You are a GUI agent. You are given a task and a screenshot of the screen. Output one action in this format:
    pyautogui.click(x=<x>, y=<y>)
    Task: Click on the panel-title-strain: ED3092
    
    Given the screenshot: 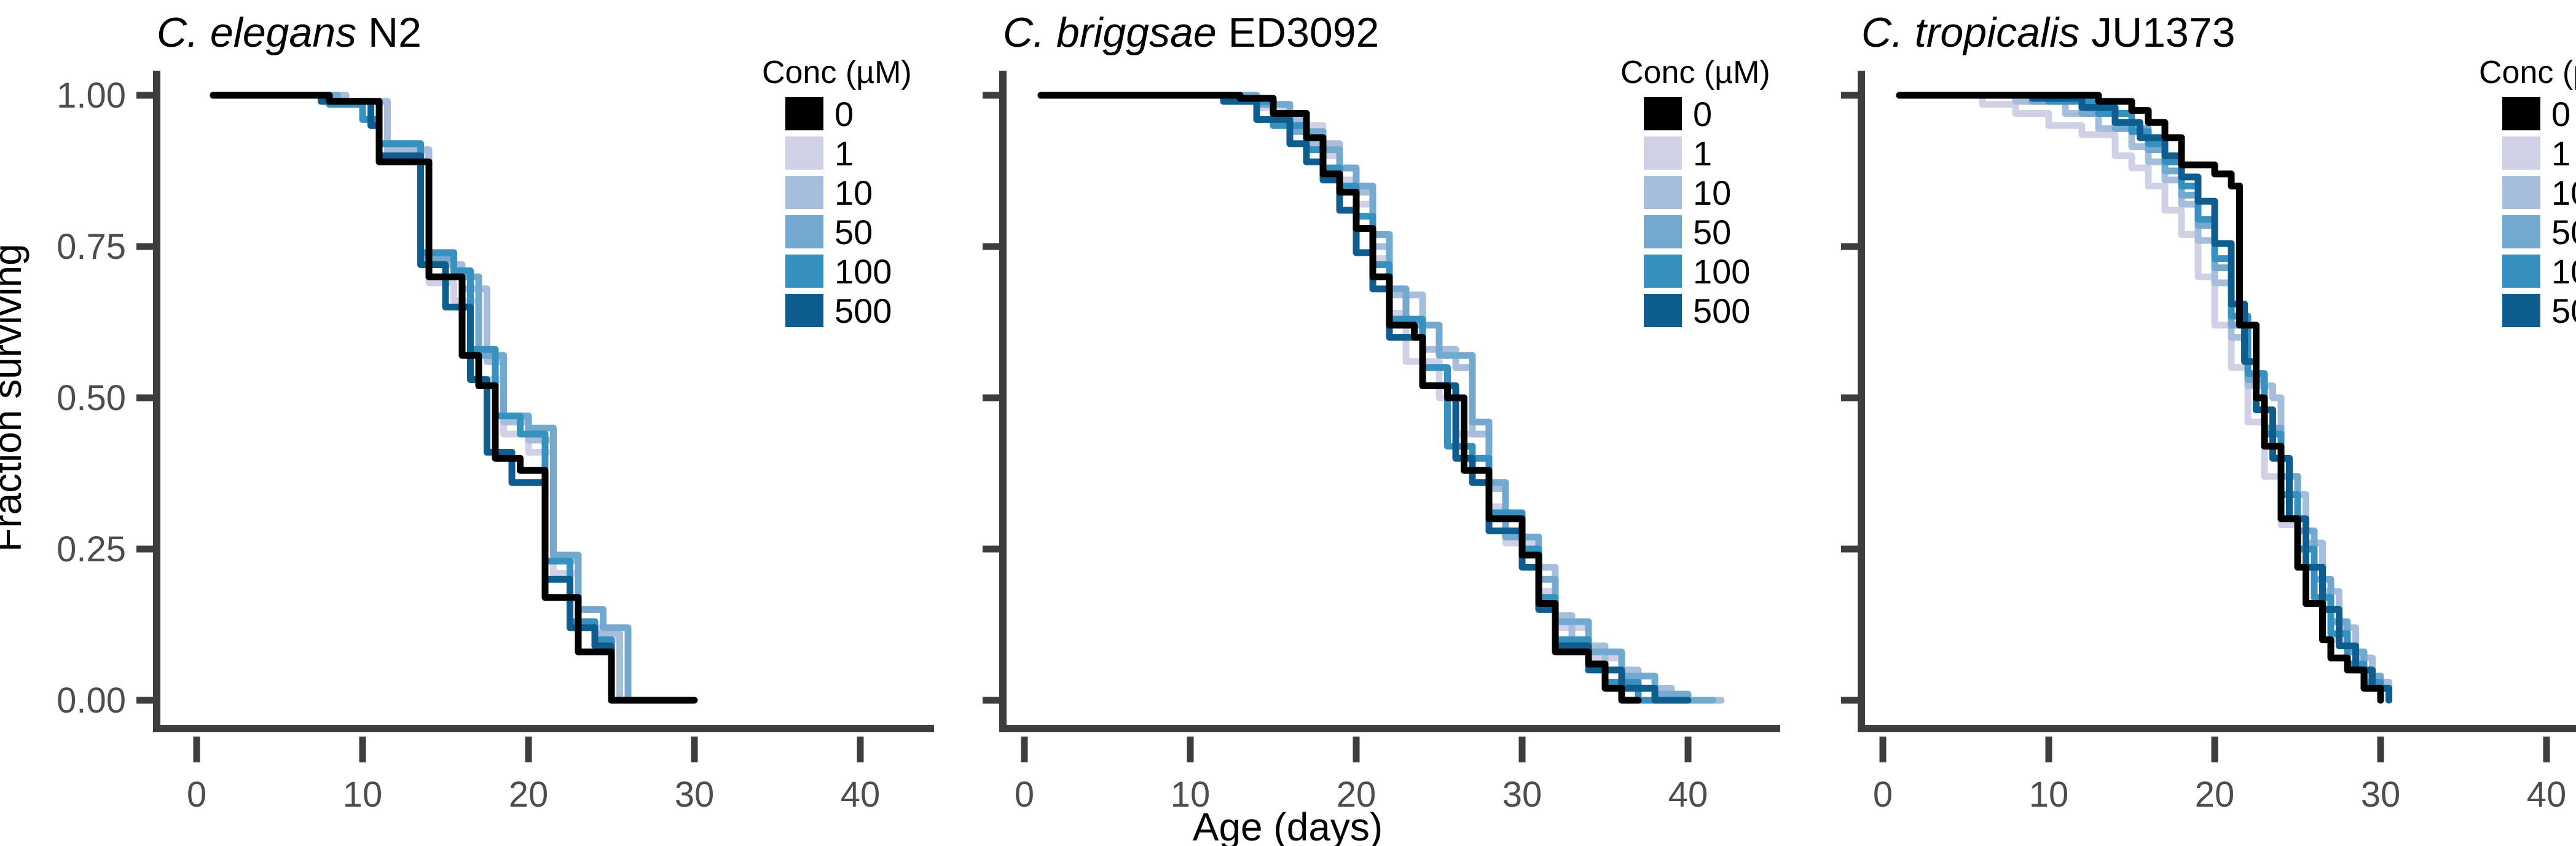 What is the action you would take?
    pyautogui.click(x=1304, y=32)
    